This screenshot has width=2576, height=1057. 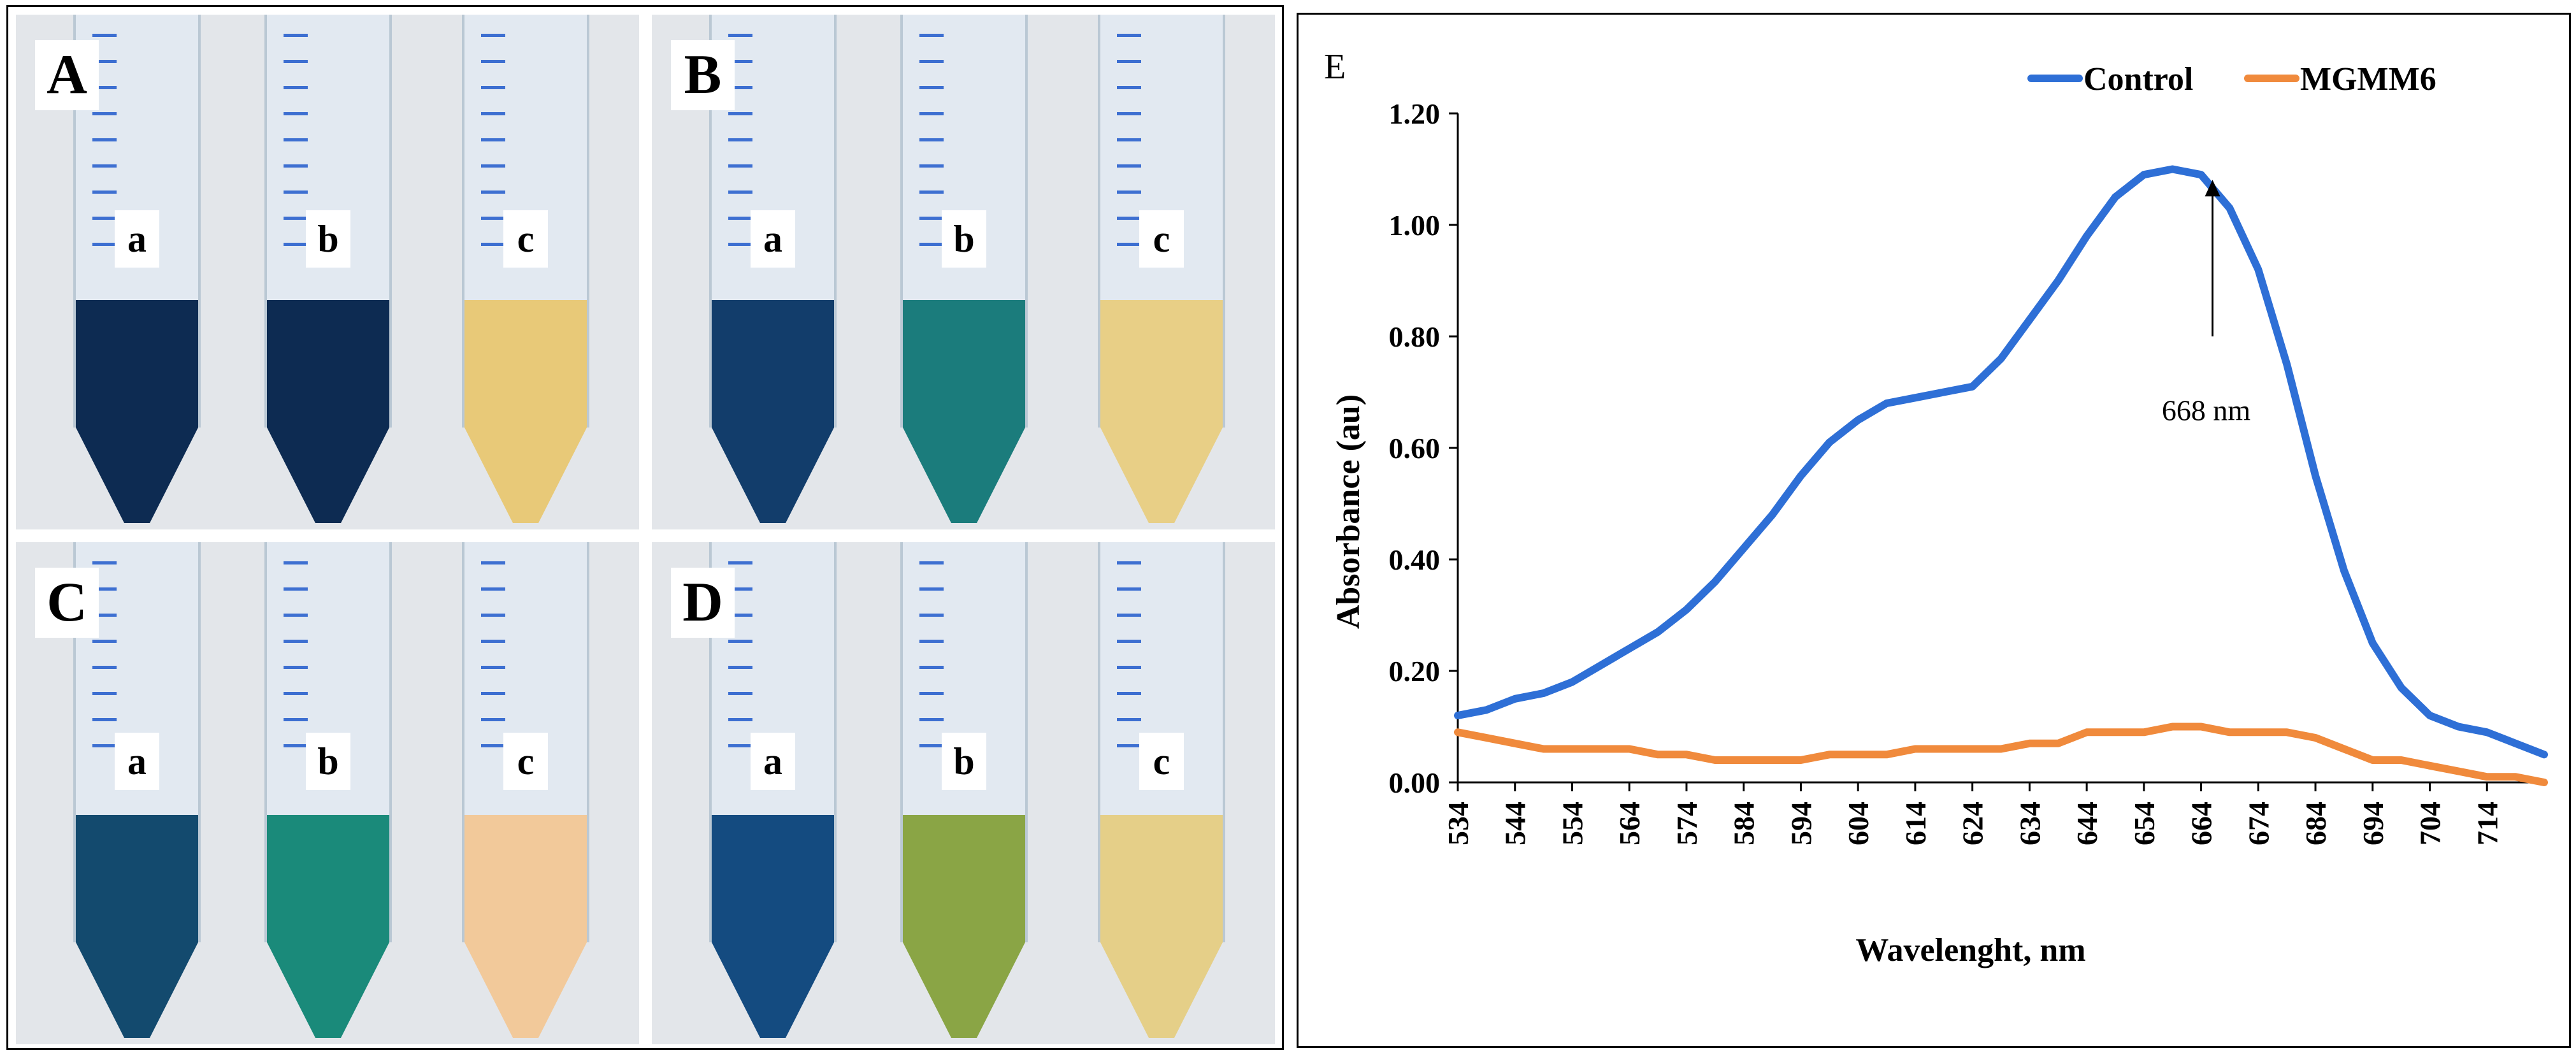 What do you see at coordinates (1161, 272) in the screenshot?
I see `tube-b-c: c` at bounding box center [1161, 272].